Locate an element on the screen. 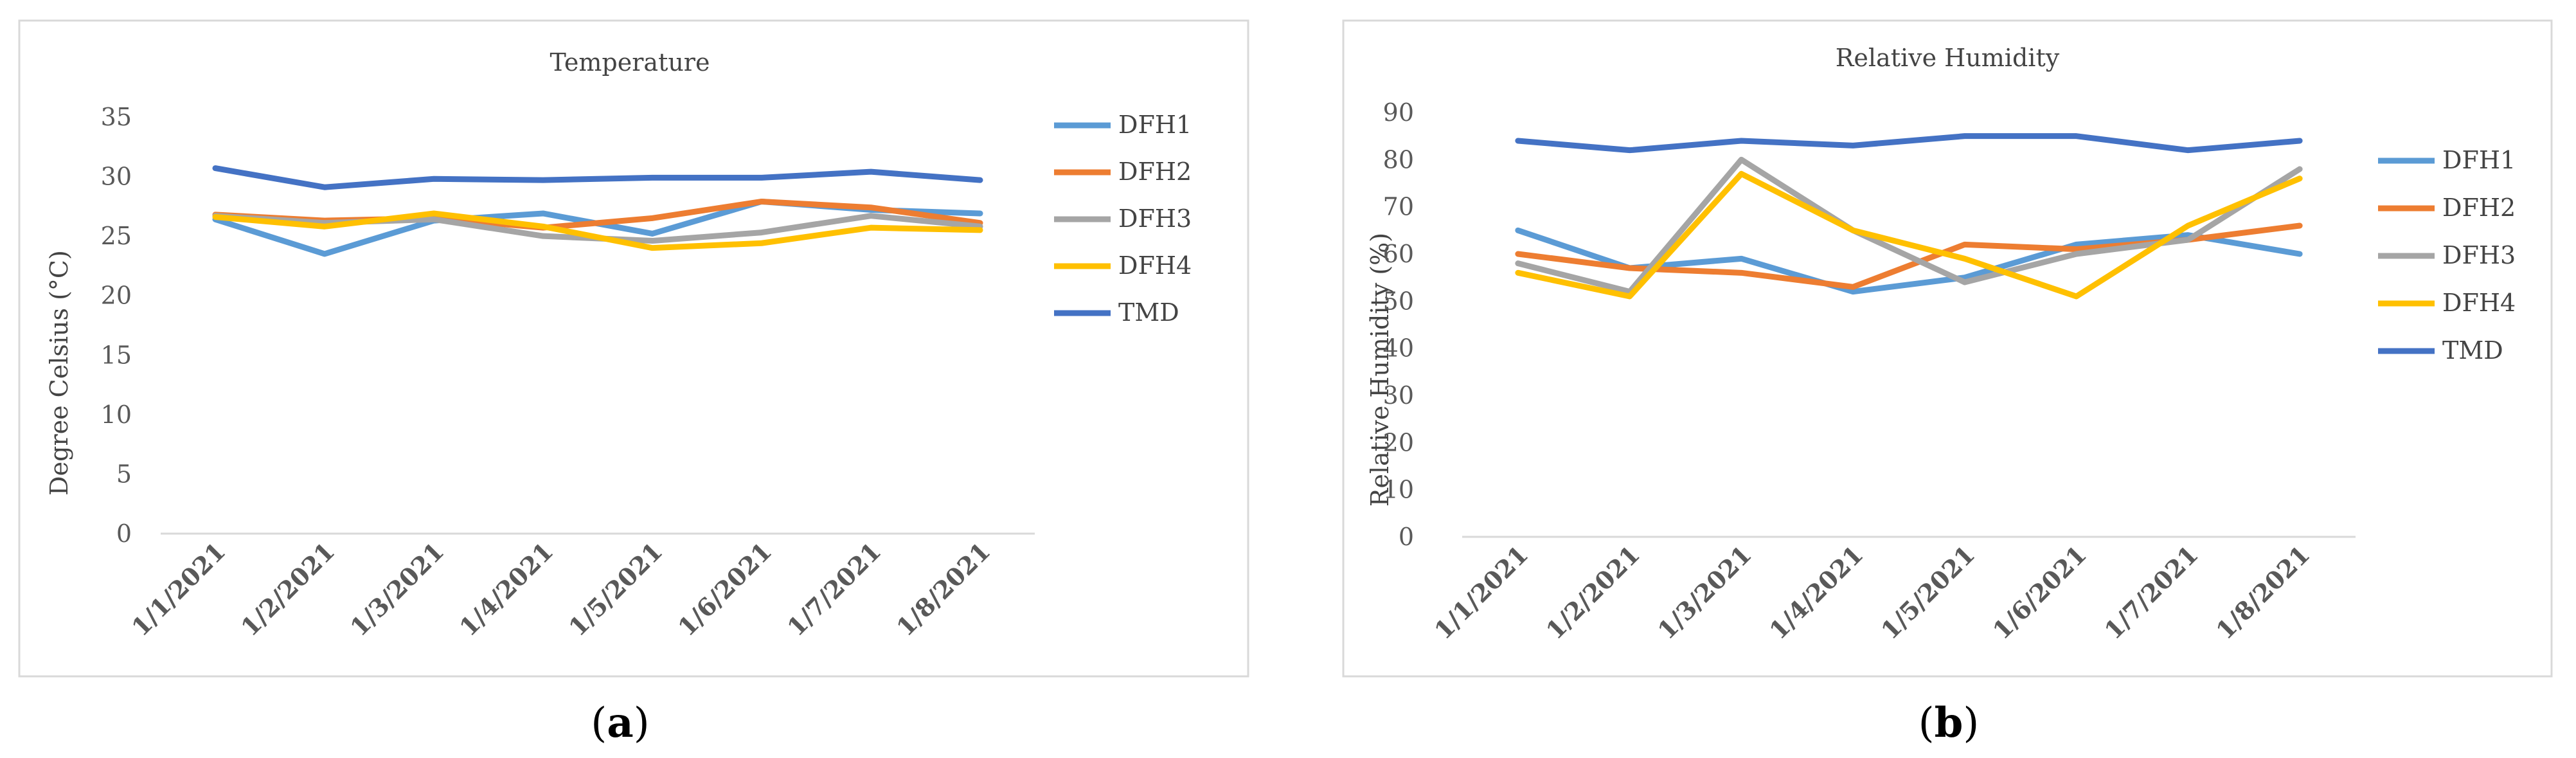  y-tick-label: 25 is located at coordinates (116, 236).